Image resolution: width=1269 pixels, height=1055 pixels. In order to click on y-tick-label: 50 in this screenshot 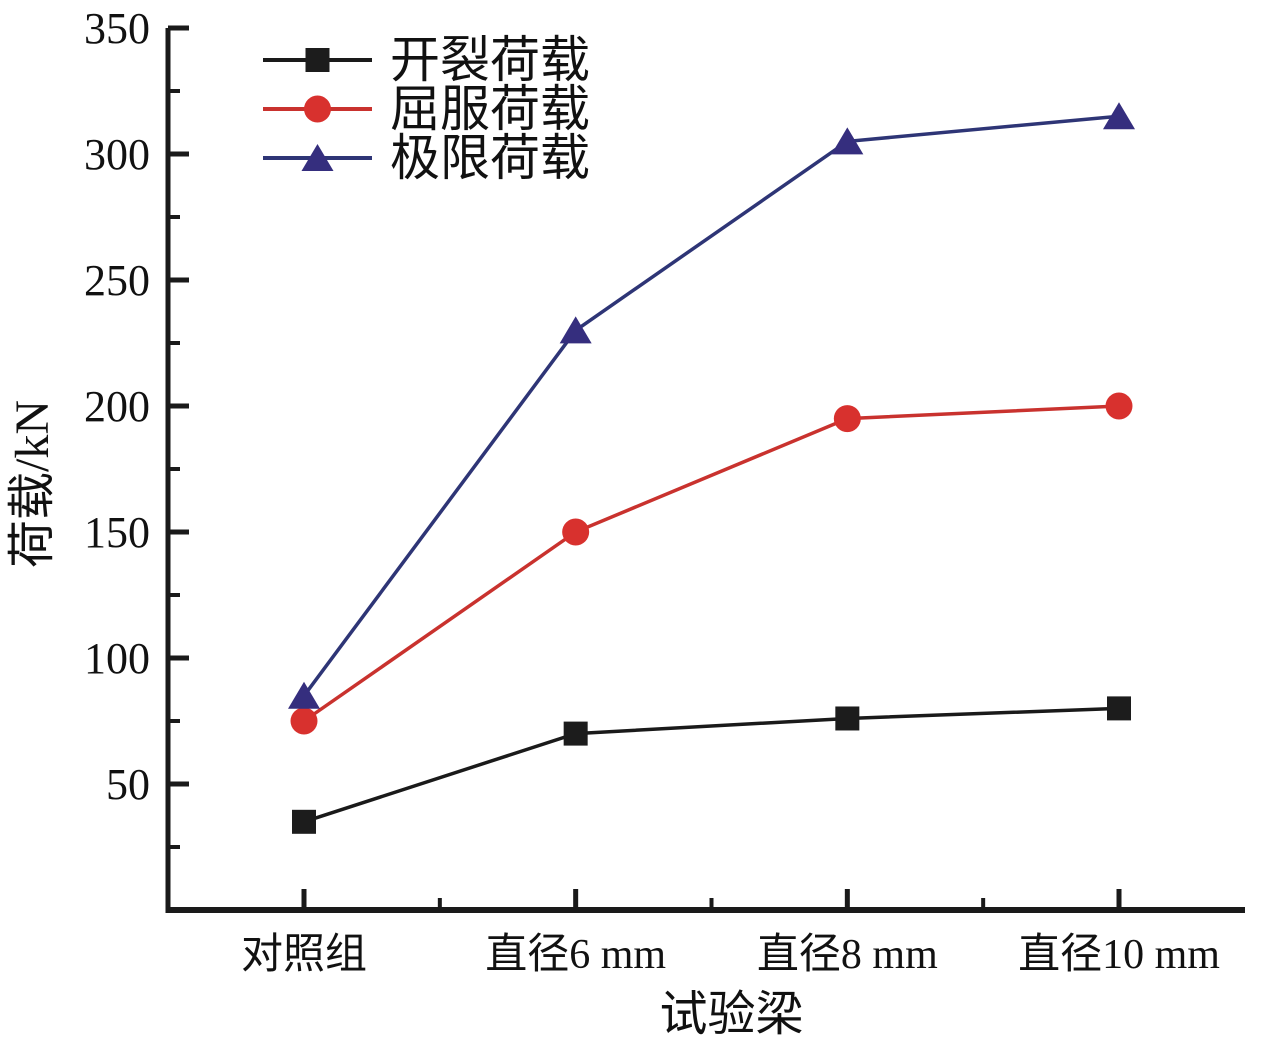, I will do `click(128, 784)`.